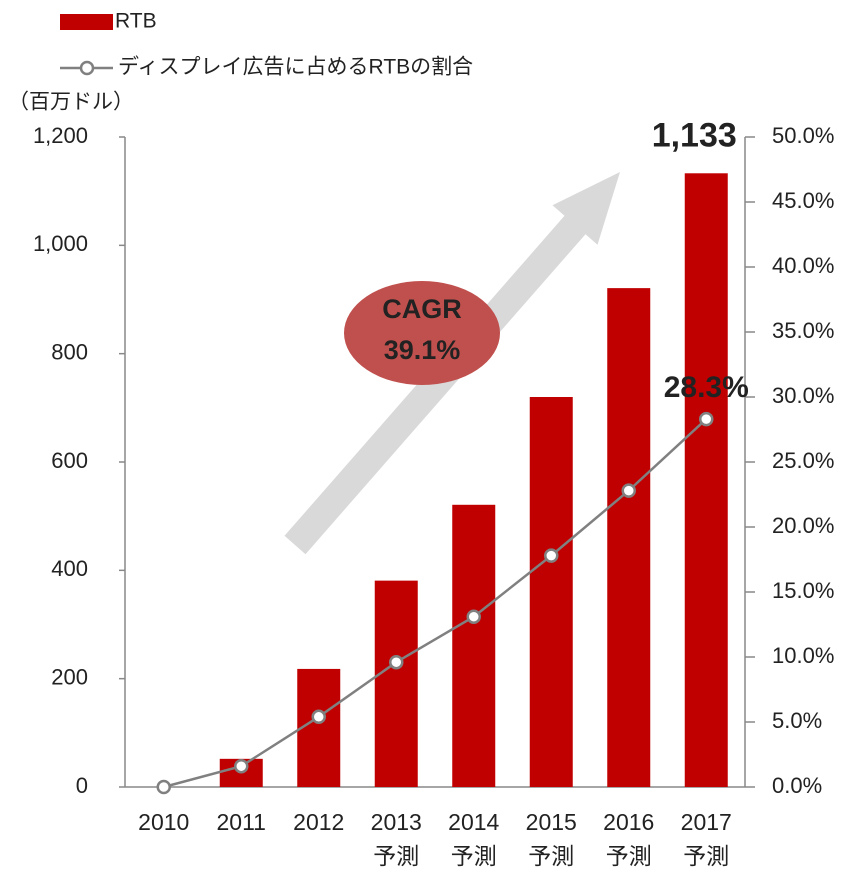 The width and height of the screenshot is (850, 870). I want to click on y-tick-label: 800, so click(69, 351).